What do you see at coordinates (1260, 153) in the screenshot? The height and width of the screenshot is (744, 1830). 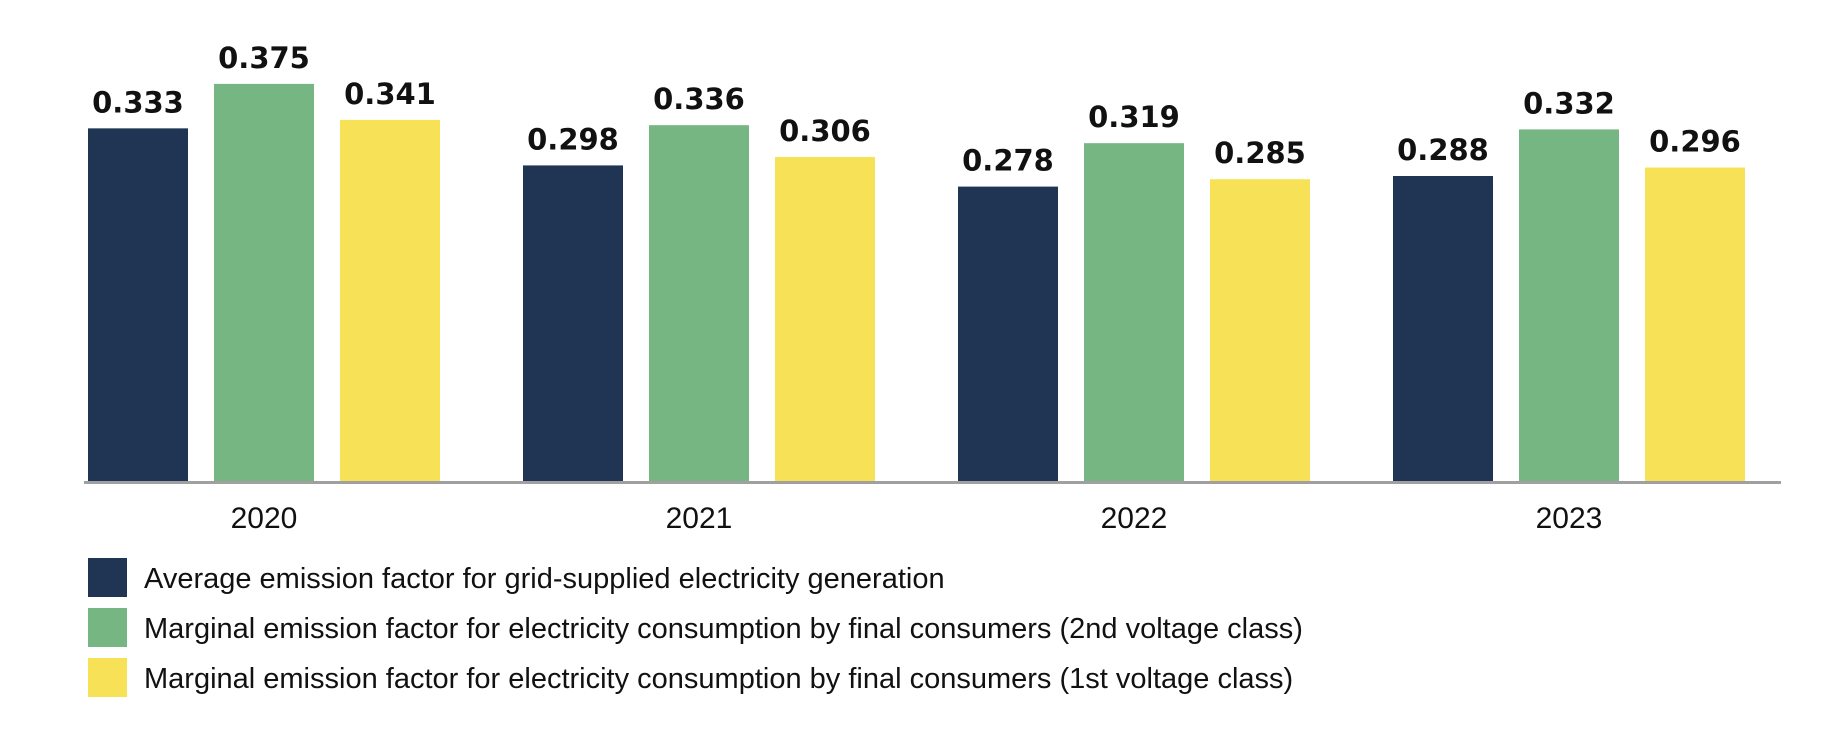 I see `data-label: 0.285` at bounding box center [1260, 153].